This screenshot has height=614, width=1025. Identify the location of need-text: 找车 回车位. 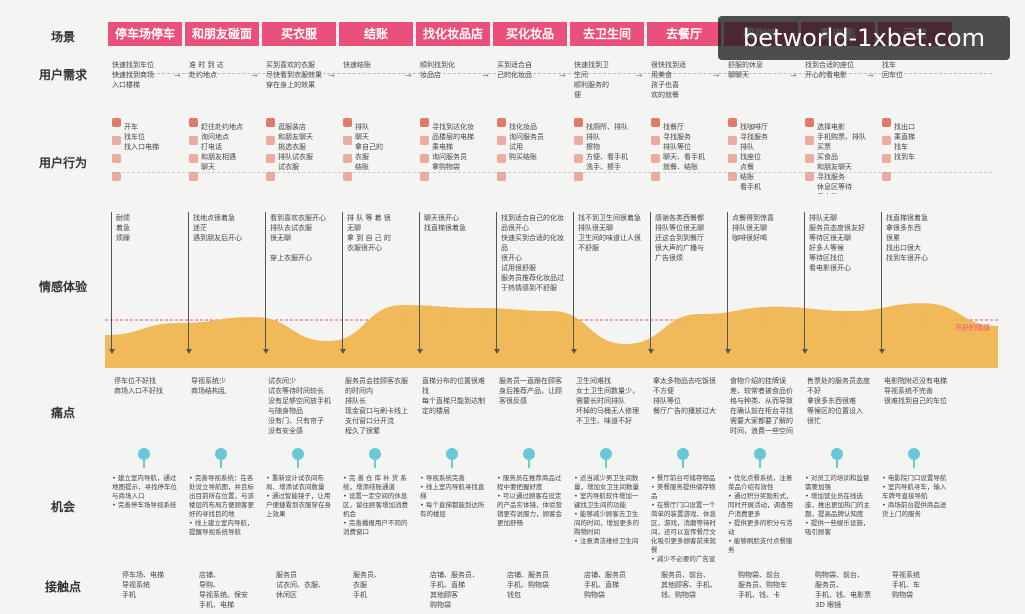
(892, 70).